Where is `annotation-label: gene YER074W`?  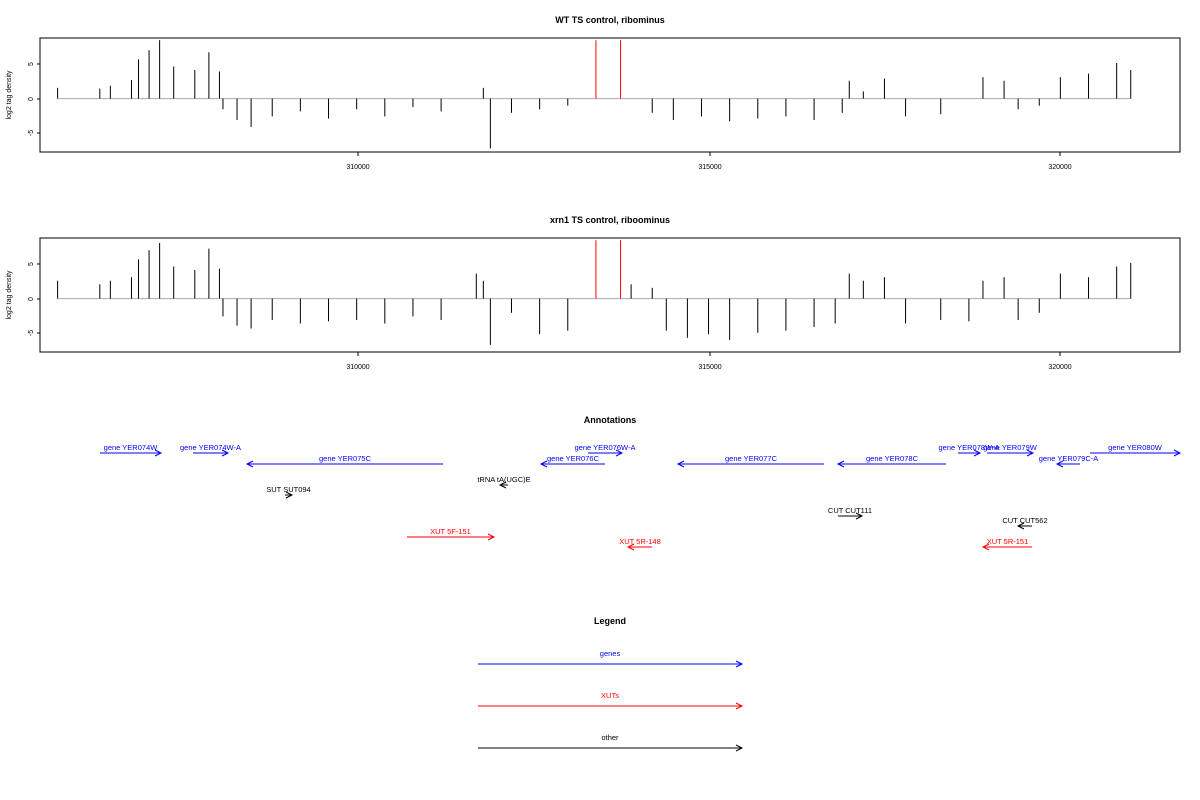 annotation-label: gene YER074W is located at coordinates (131, 447).